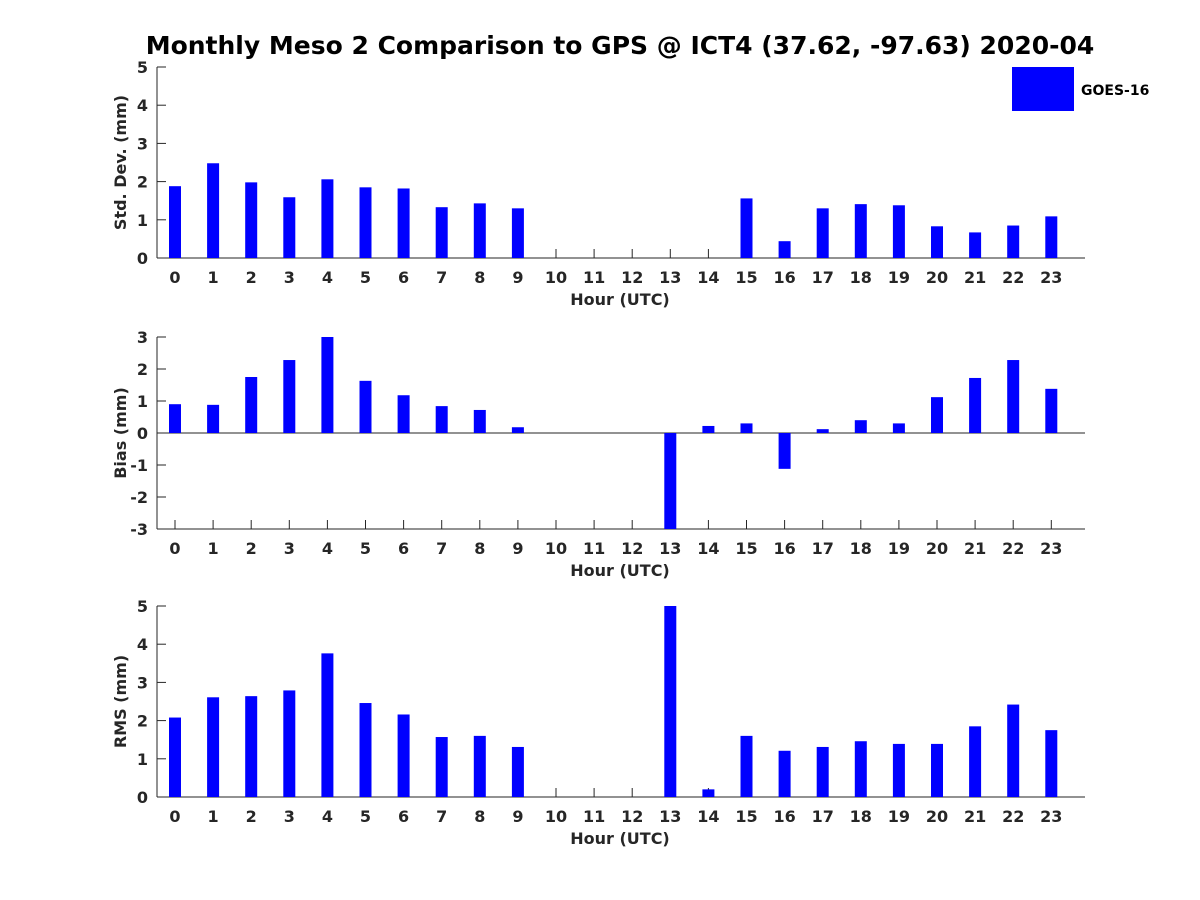 Image resolution: width=1200 pixels, height=900 pixels. What do you see at coordinates (708, 277) in the screenshot?
I see `x-tick-label: 14` at bounding box center [708, 277].